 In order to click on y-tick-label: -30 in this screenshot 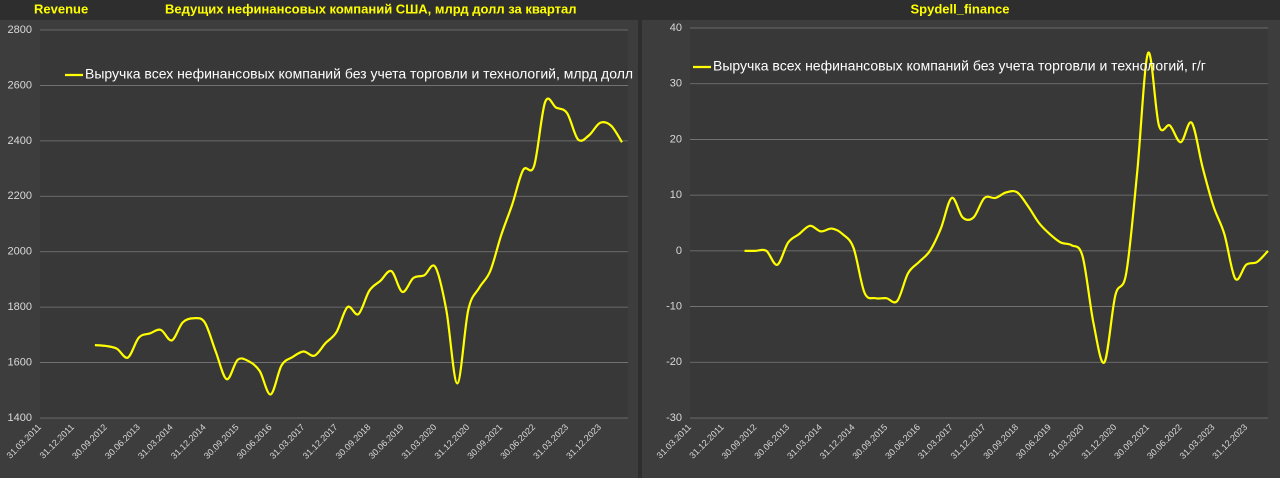, I will do `click(674, 418)`.